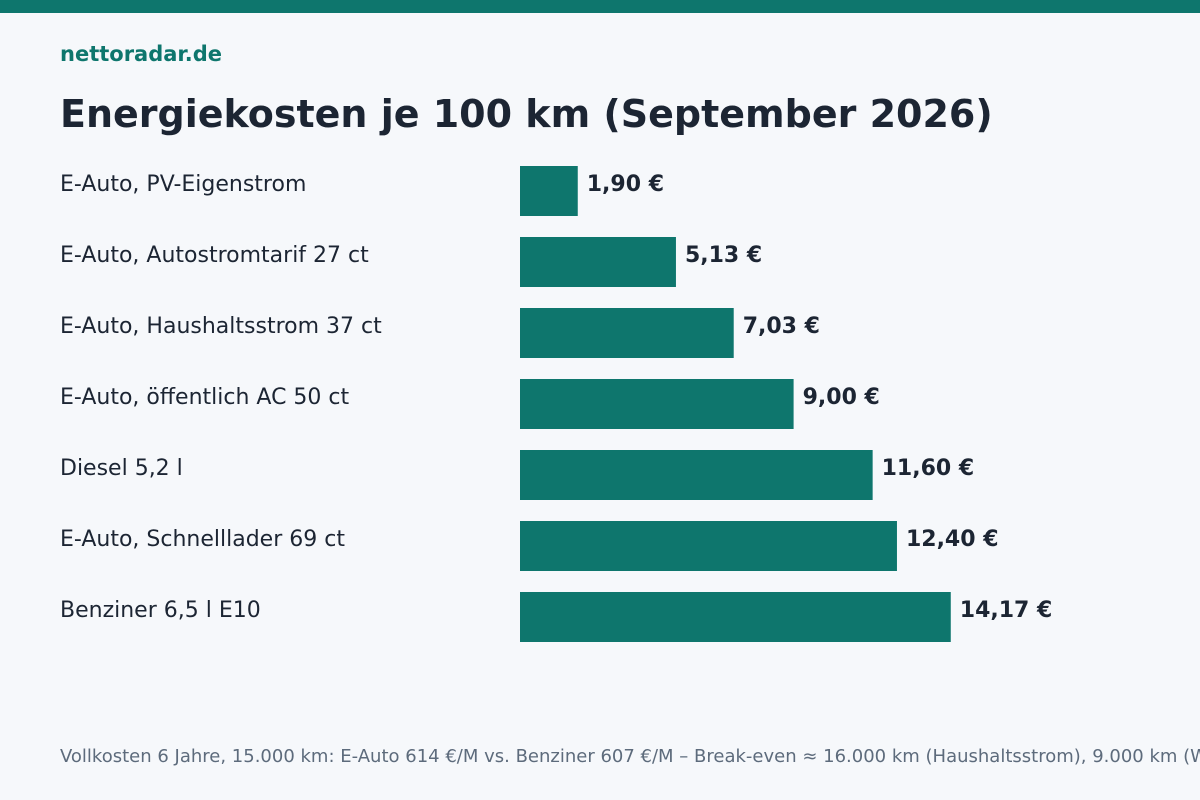 This screenshot has height=800, width=1200. I want to click on value-label: 7,03 €, so click(781, 326).